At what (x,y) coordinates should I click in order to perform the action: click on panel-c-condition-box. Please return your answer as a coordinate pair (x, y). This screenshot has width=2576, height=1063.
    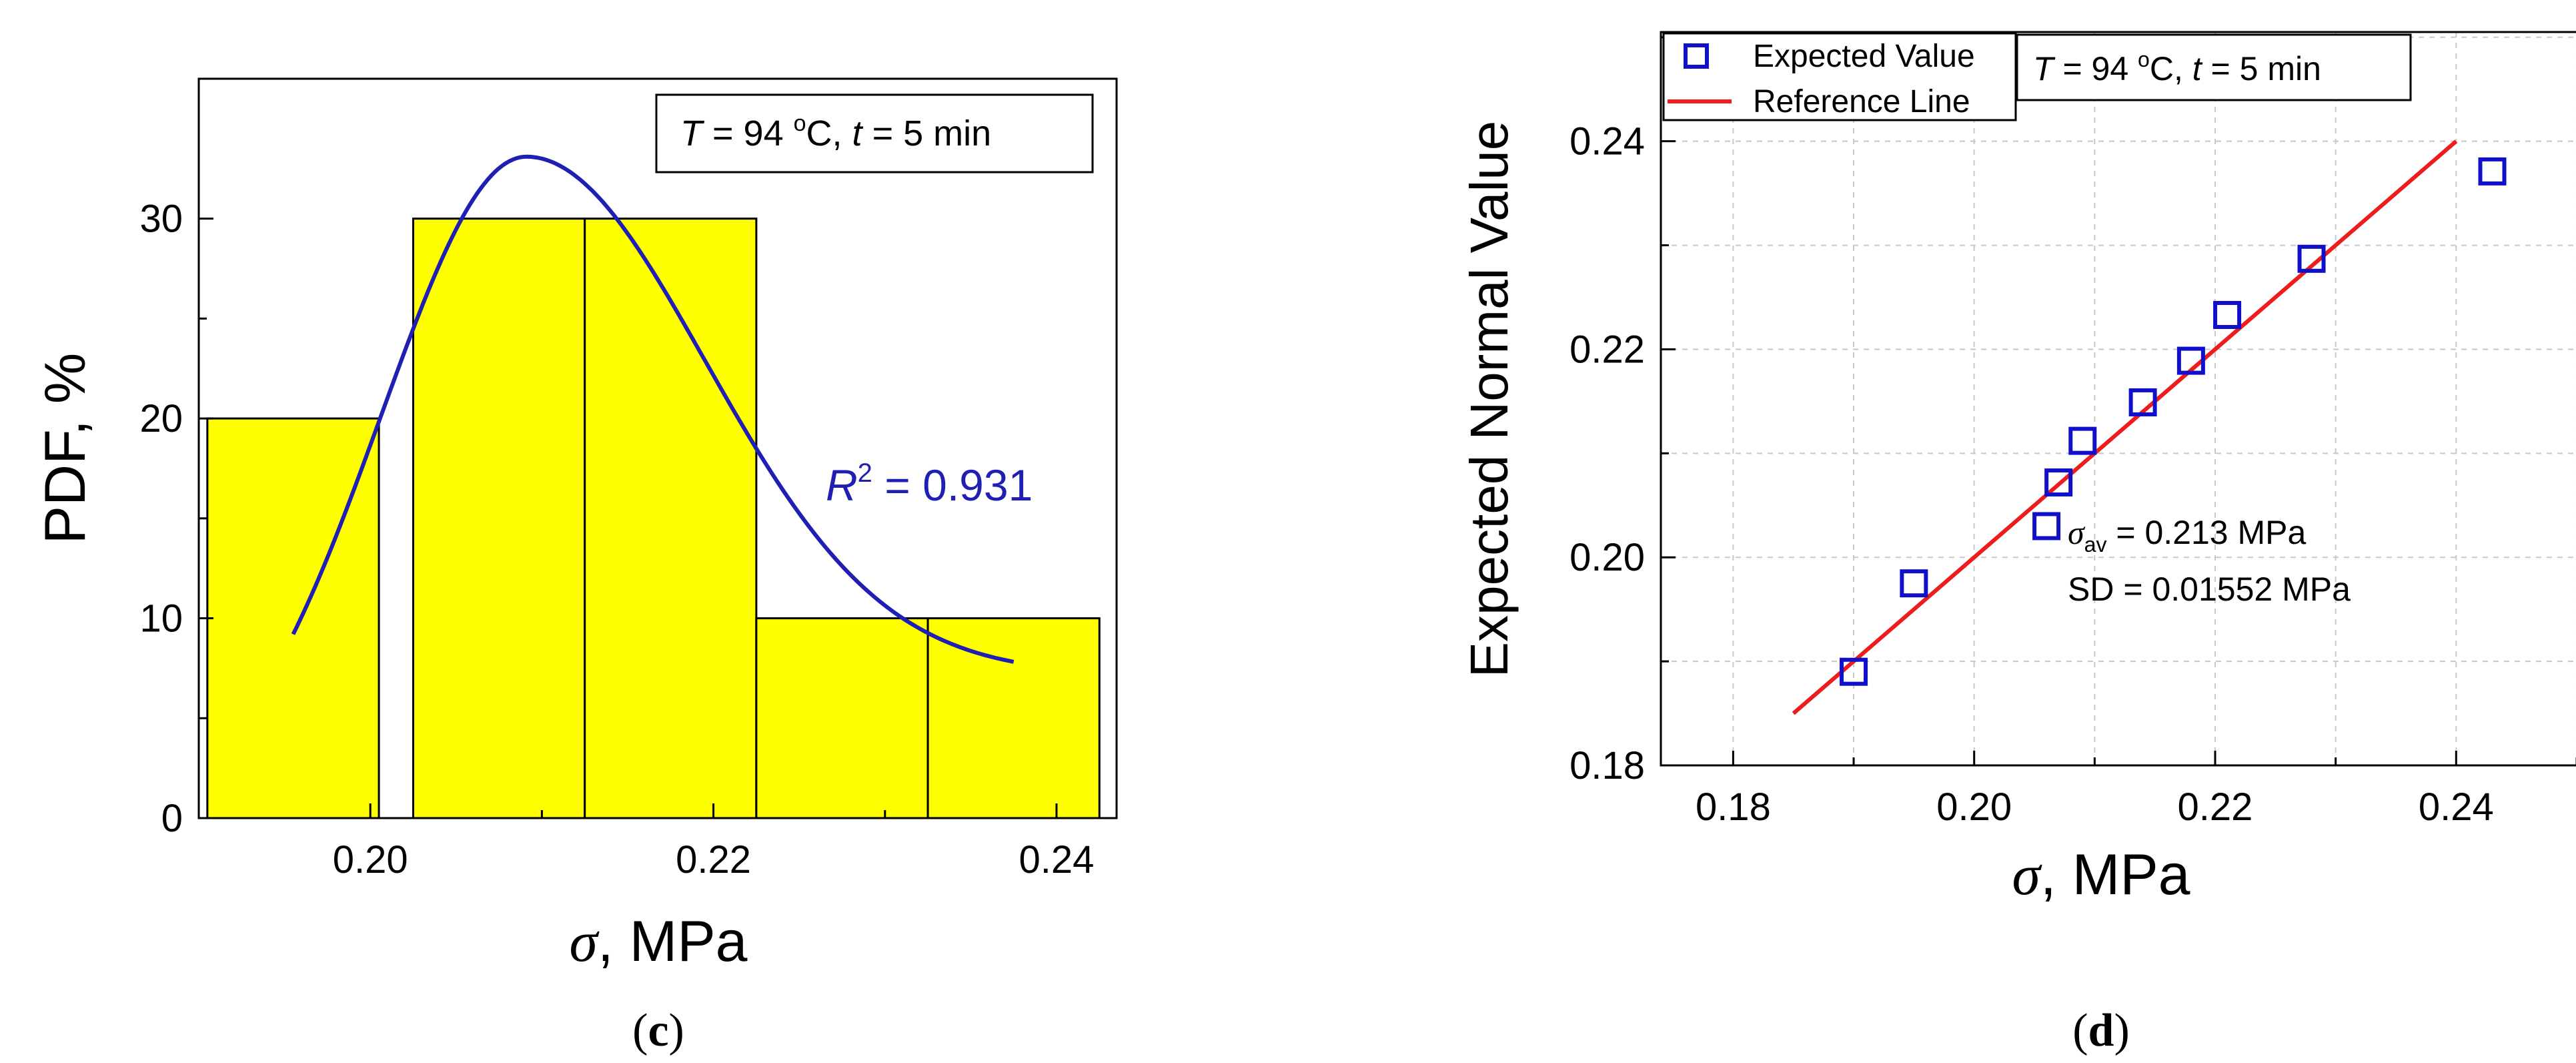
    Looking at the image, I should click on (874, 133).